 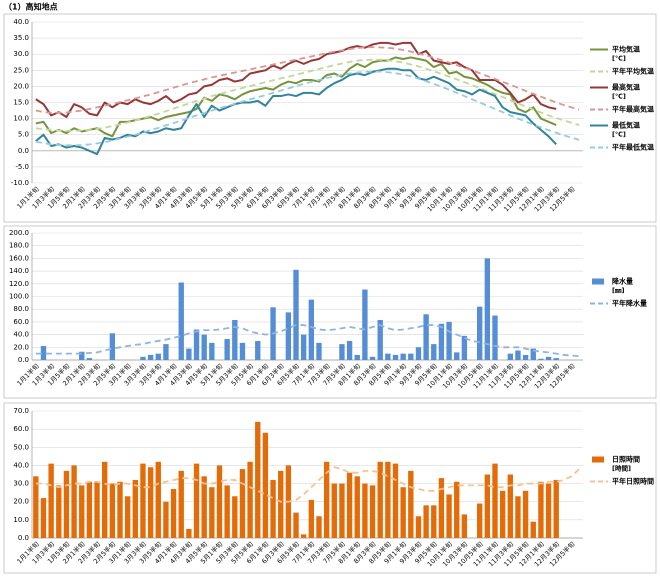 I want to click on page-title: （1）高知地点, so click(x=31, y=7).